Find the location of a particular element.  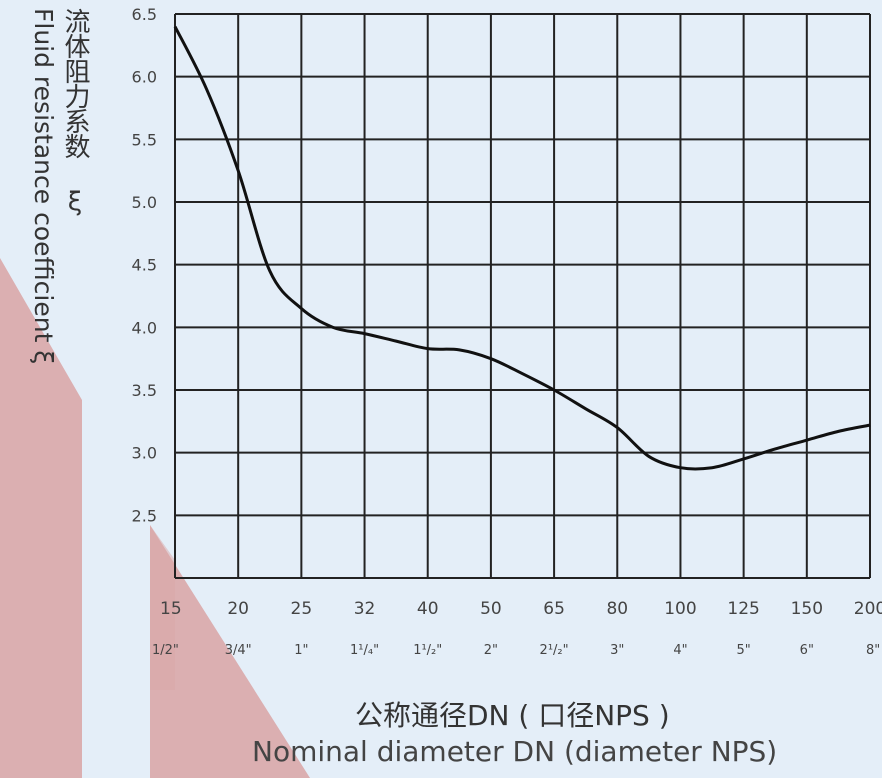

x-tick-label-nps: 2¹/₂" is located at coordinates (554, 650).